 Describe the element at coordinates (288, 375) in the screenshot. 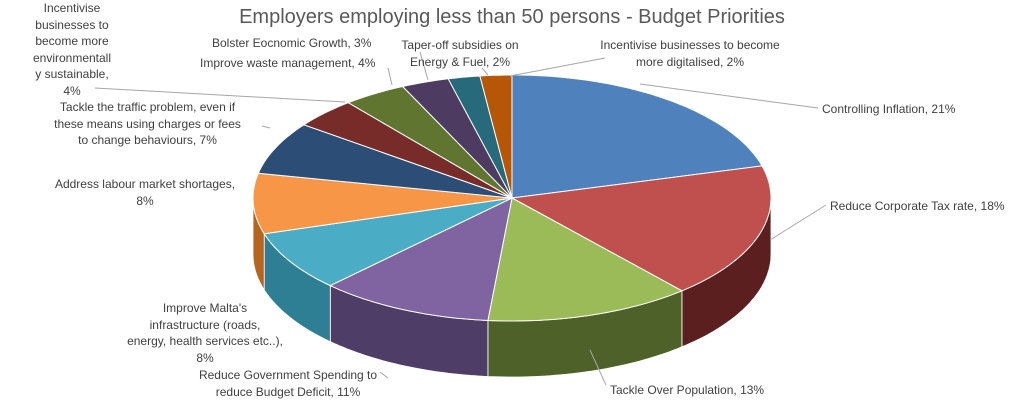

I see `label-line: Reduce Government Spending to` at that location.